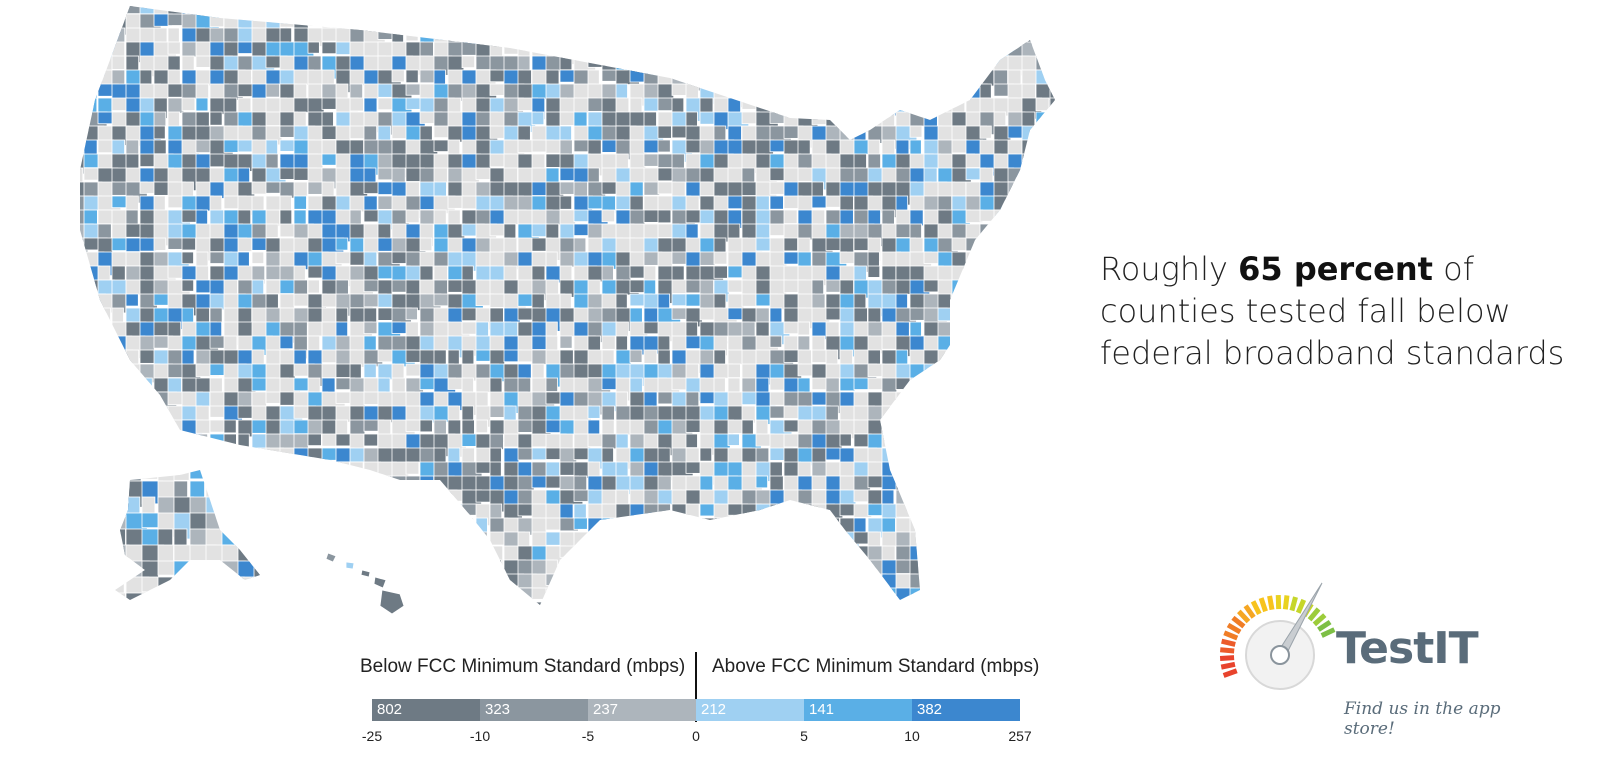 The height and width of the screenshot is (758, 1600). Describe the element at coordinates (697, 738) in the screenshot. I see `legend-ticks: -25 -10 -5 0 5 10 257` at that location.